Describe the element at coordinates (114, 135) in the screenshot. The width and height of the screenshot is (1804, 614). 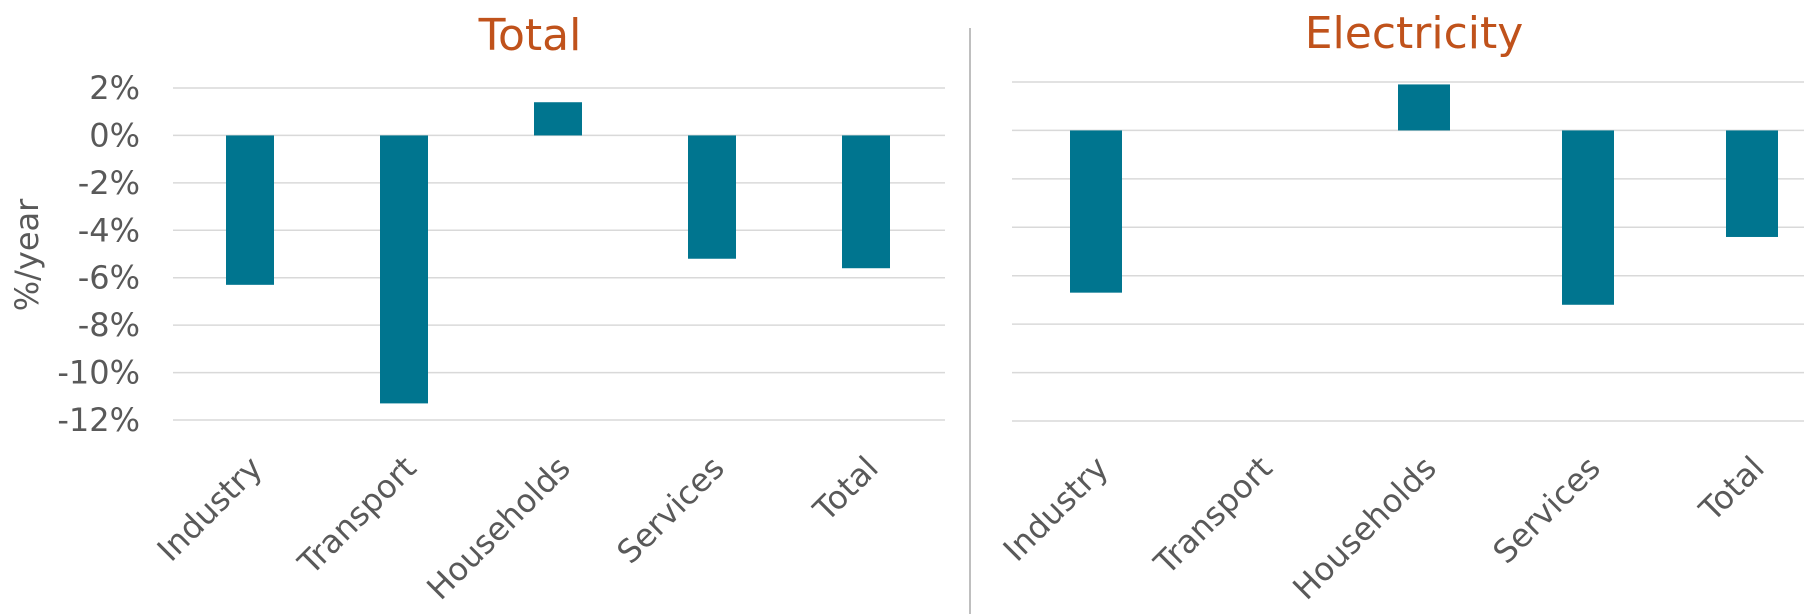
I see `y-tick-label: 0%` at that location.